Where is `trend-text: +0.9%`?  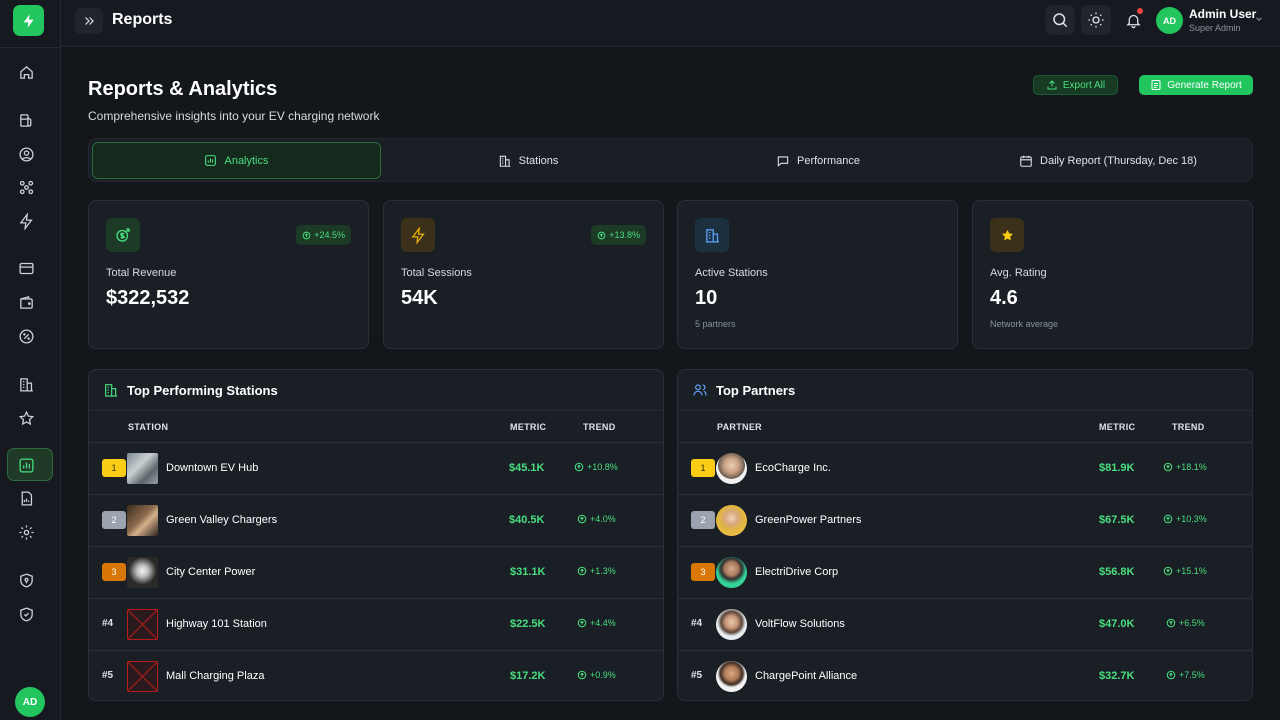
trend-text: +0.9% is located at coordinates (603, 675).